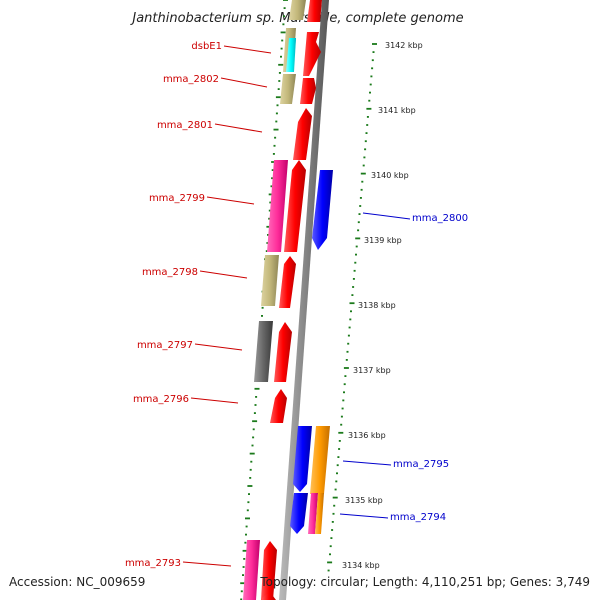  What do you see at coordinates (191, 79) in the screenshot?
I see `gene-label-mma-2802: mma_2802` at bounding box center [191, 79].